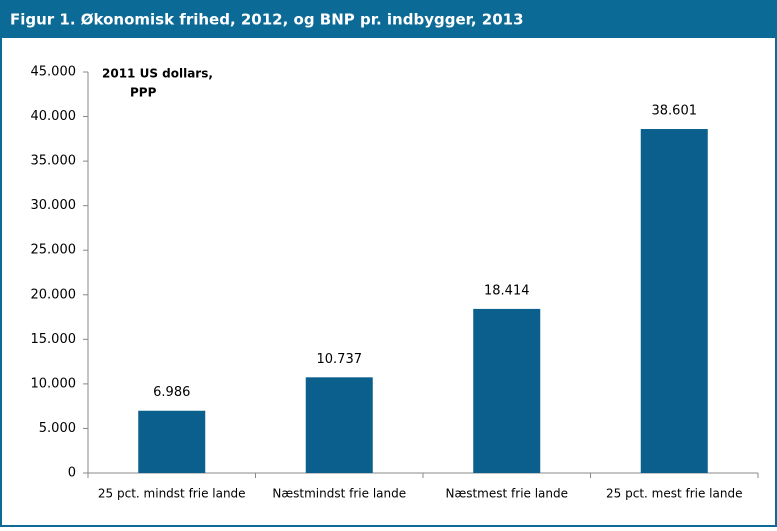 This screenshot has width=777, height=531. I want to click on y-tick-label: 35.000, so click(54, 161).